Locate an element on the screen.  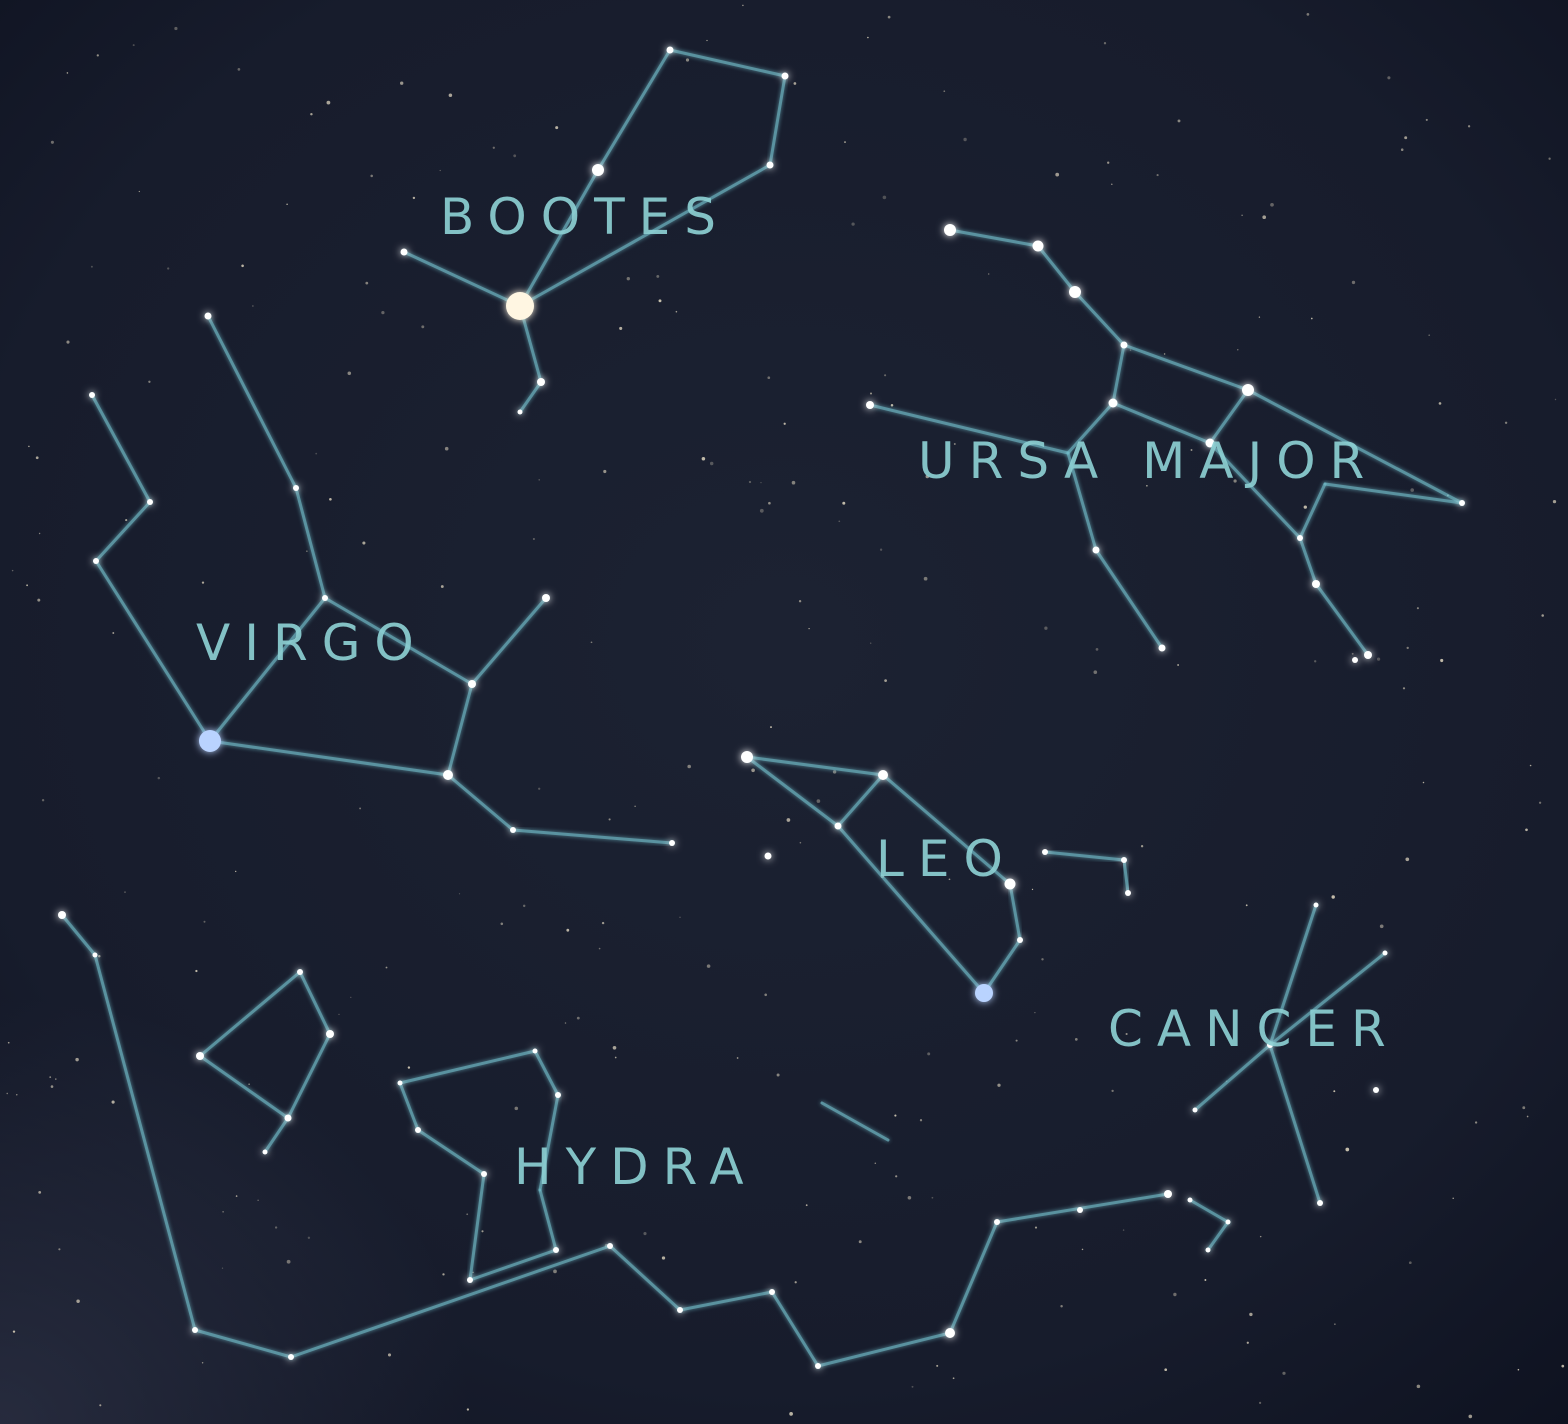
ursa-major-stars is located at coordinates (1165, 443).